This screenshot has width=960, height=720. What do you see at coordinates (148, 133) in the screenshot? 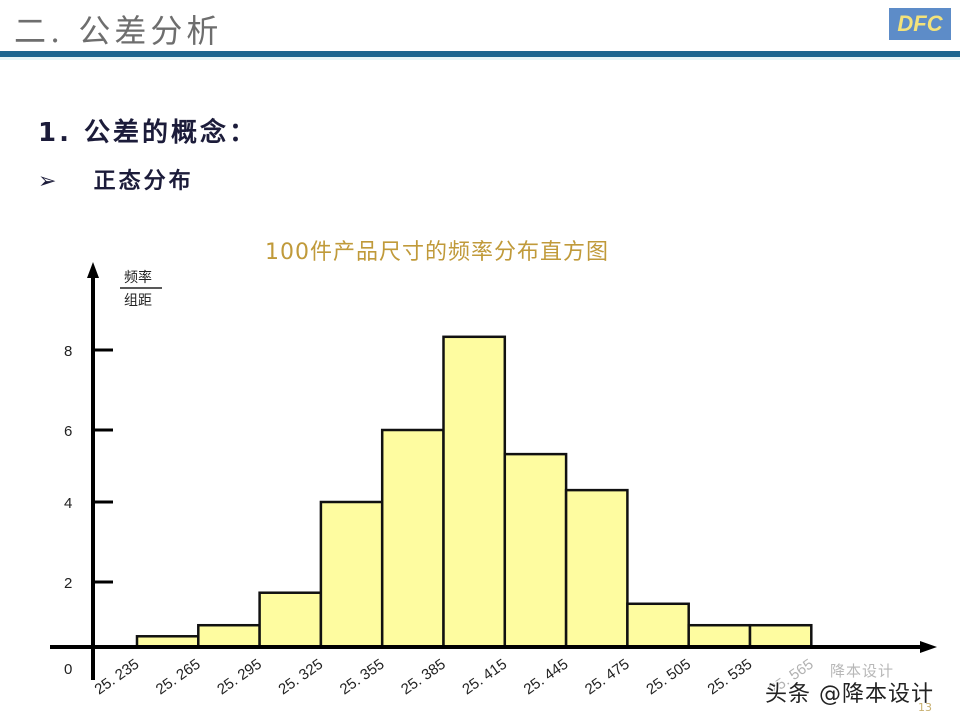
I see `section-heading: 1. 公差的概念：` at bounding box center [148, 133].